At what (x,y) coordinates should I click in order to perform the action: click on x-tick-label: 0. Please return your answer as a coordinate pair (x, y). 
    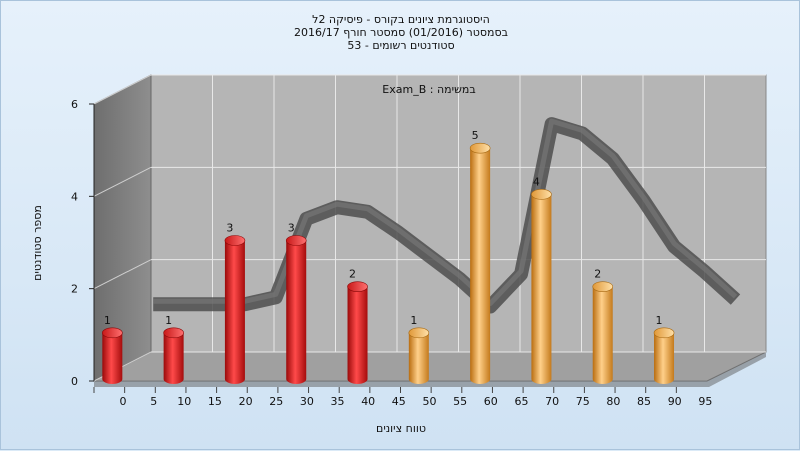
    Looking at the image, I should click on (123, 401).